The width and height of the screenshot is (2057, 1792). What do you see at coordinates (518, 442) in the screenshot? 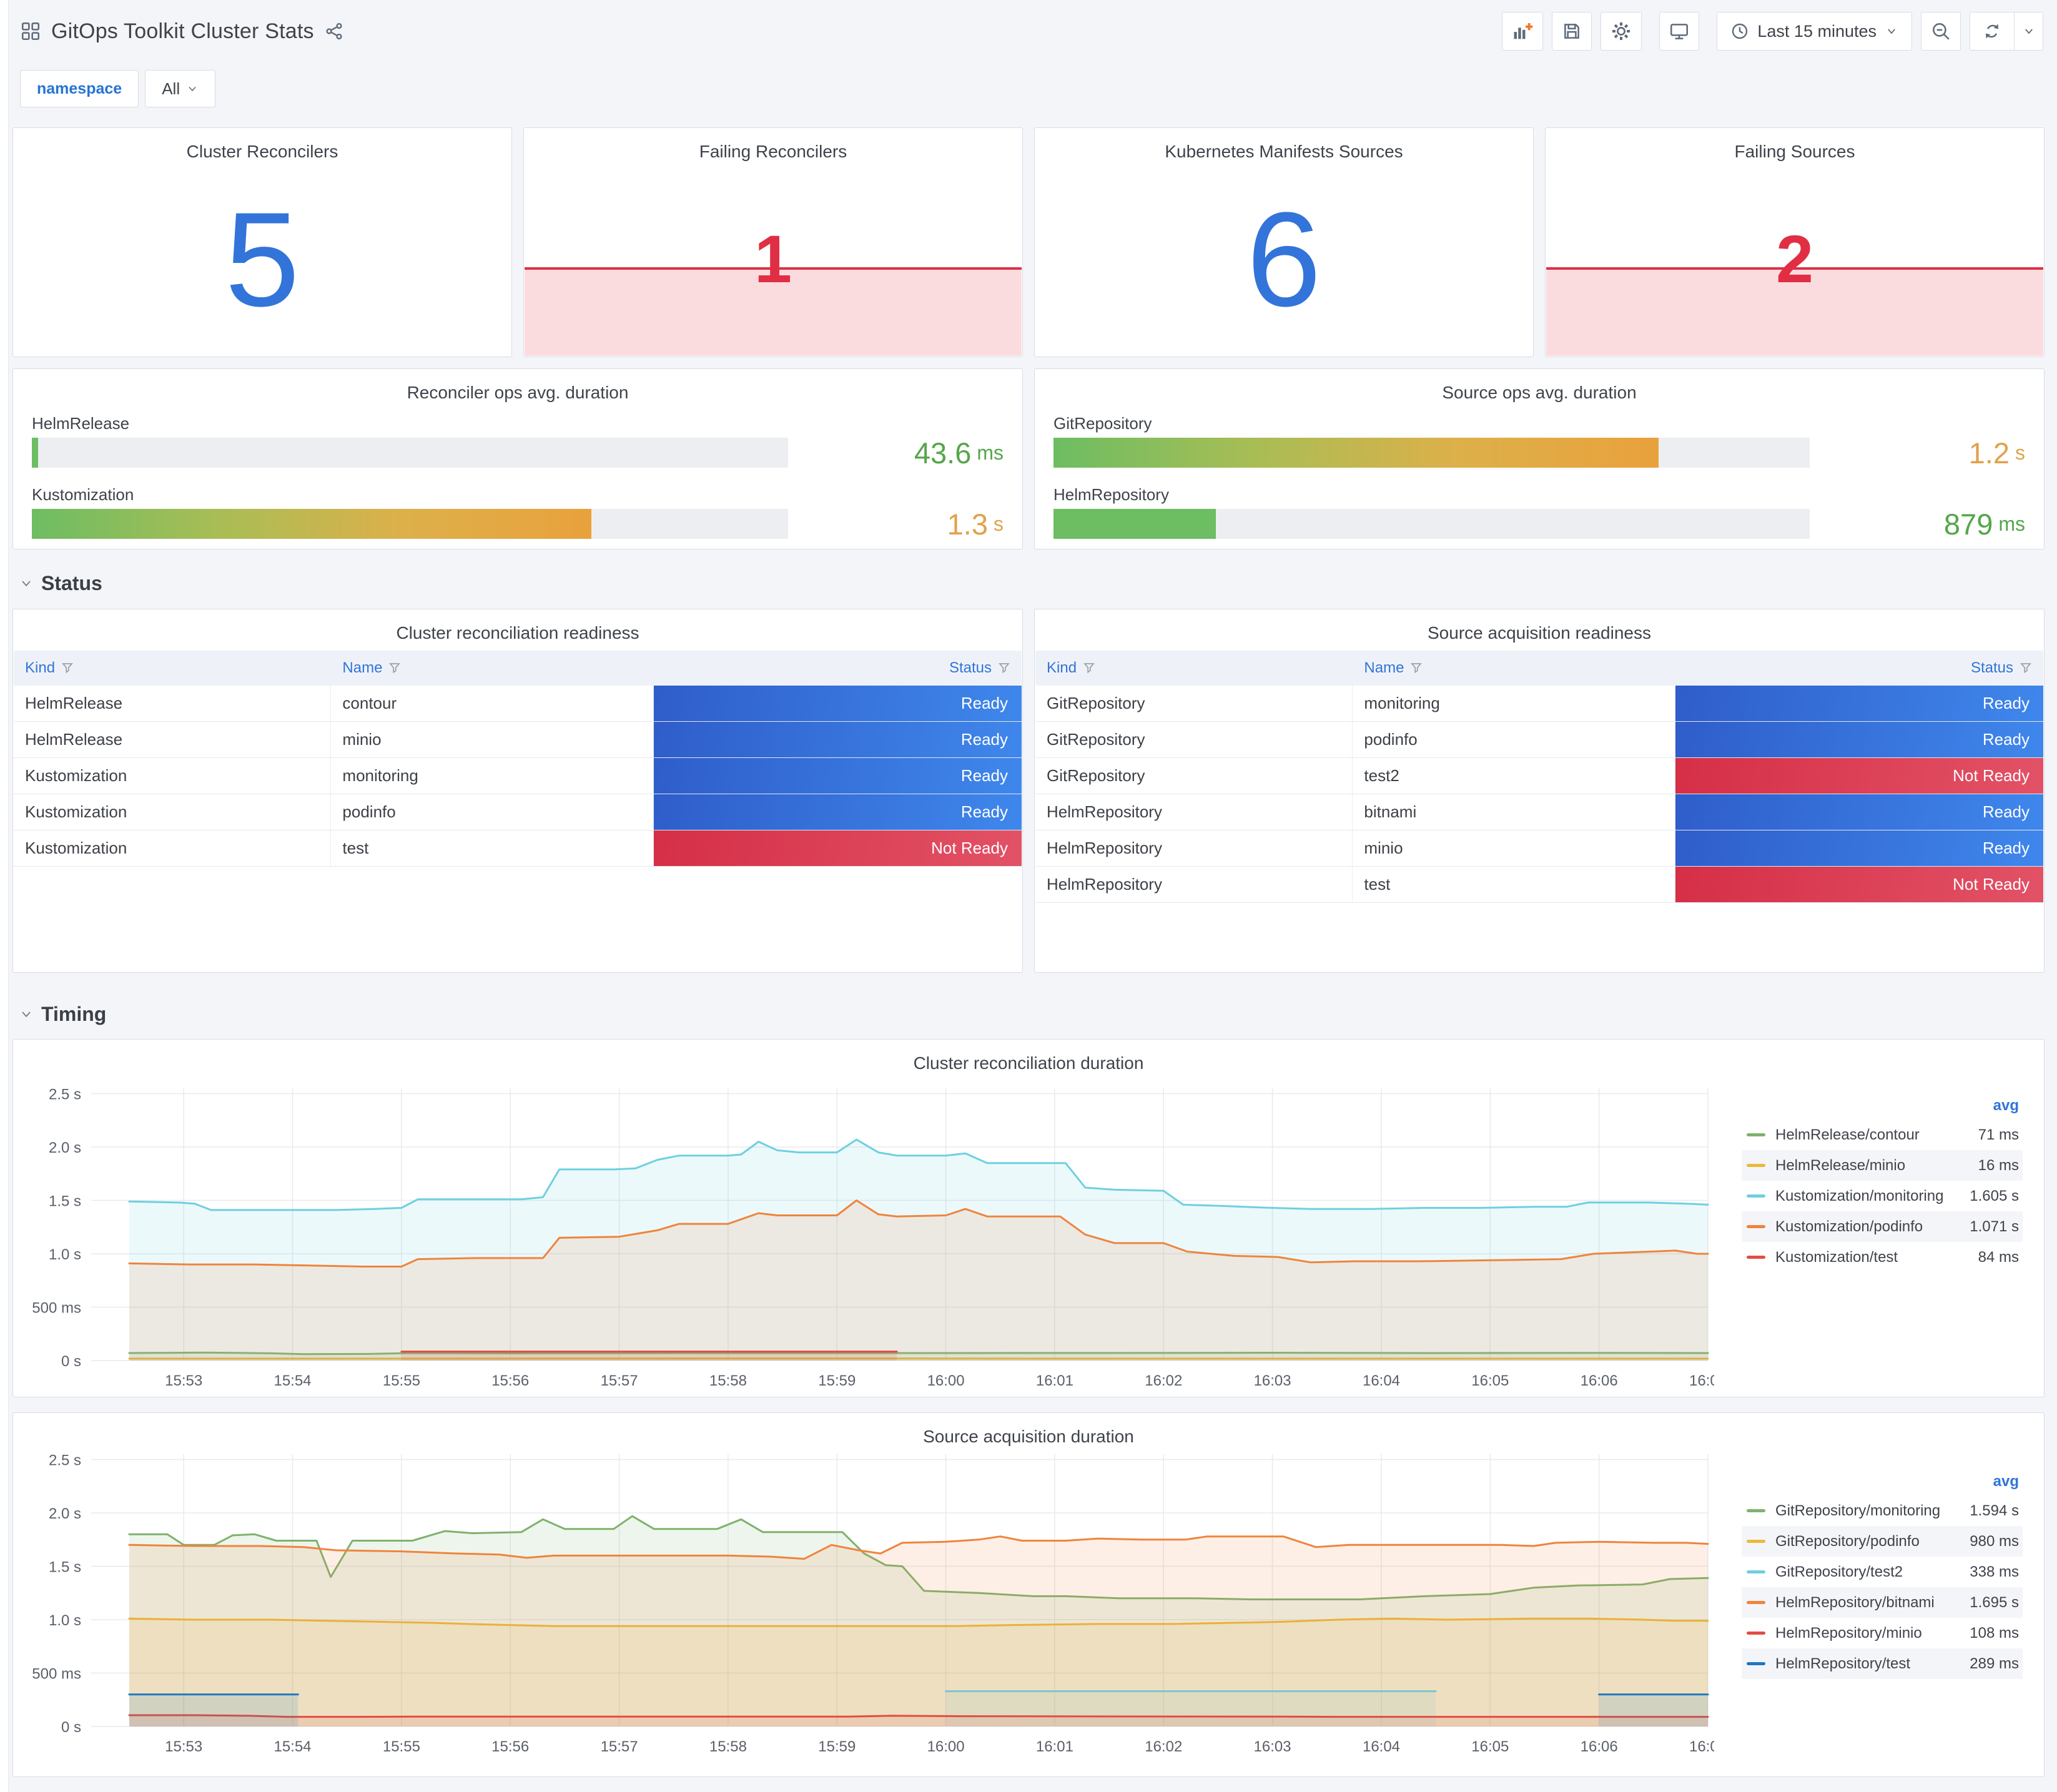
I see `gauge-row: HelmRelease 43.6 ms` at bounding box center [518, 442].